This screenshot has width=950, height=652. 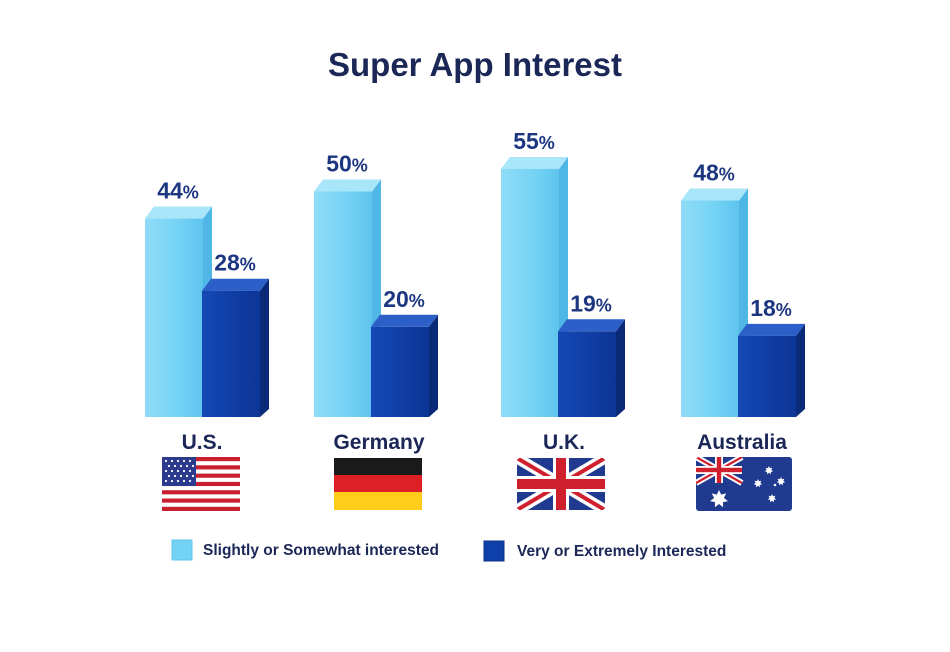 What do you see at coordinates (378, 484) in the screenshot?
I see `germany-flag-icon` at bounding box center [378, 484].